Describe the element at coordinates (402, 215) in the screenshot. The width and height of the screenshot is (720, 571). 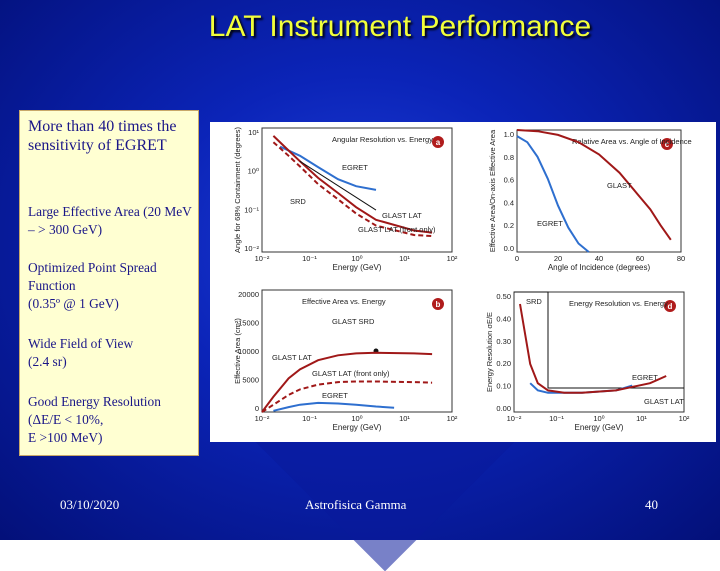
I see `series-label-a-2: GLAST LAT` at that location.